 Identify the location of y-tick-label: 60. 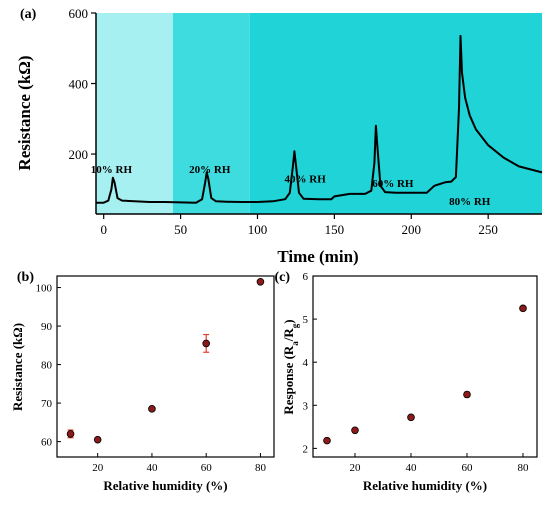
(47, 443).